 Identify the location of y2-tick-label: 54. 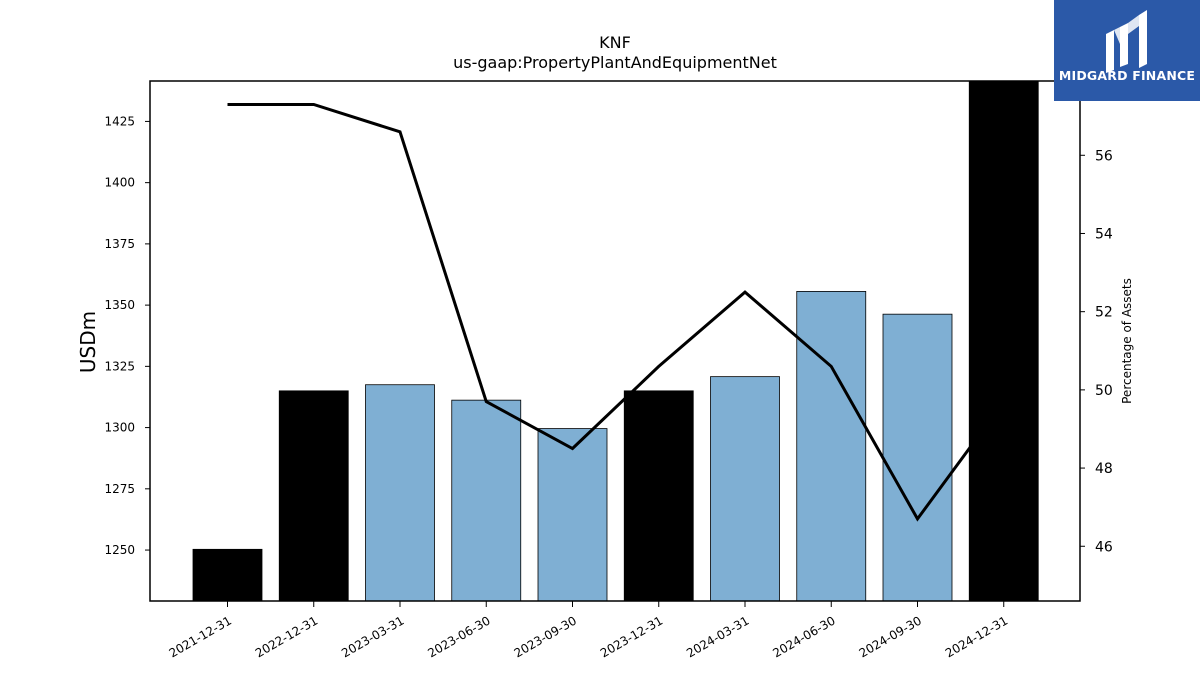
(1104, 234).